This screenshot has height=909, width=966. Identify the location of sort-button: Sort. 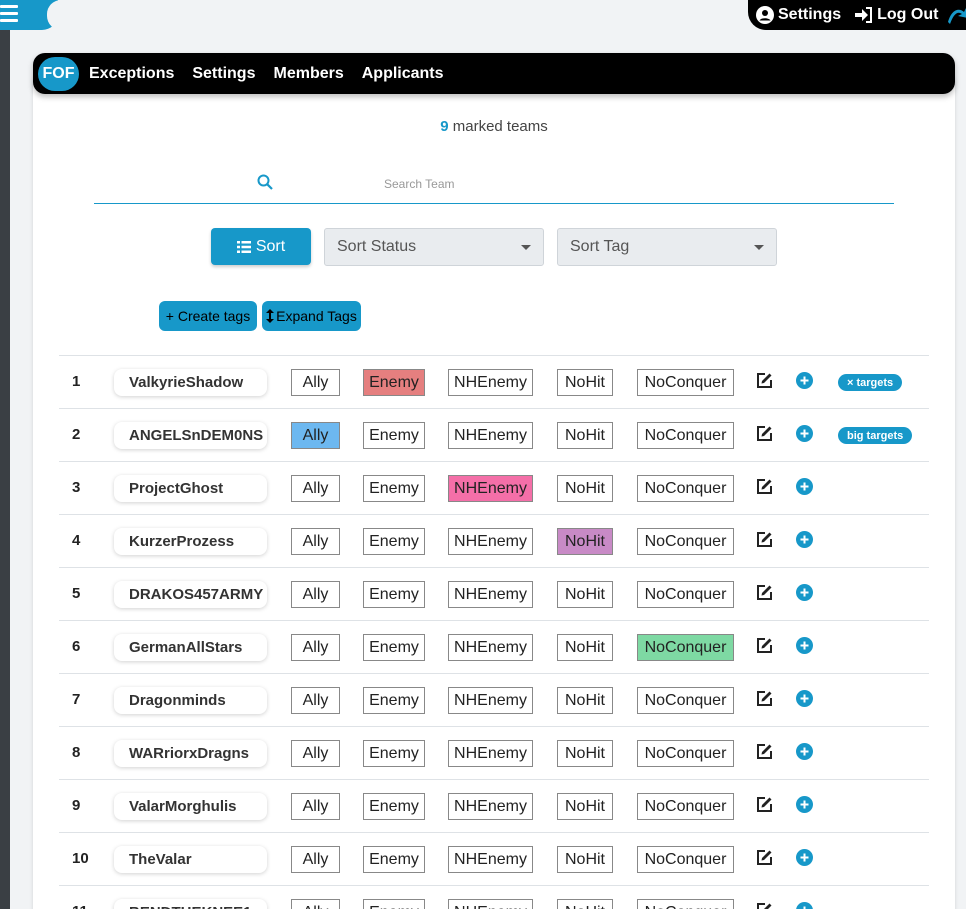
(261, 246).